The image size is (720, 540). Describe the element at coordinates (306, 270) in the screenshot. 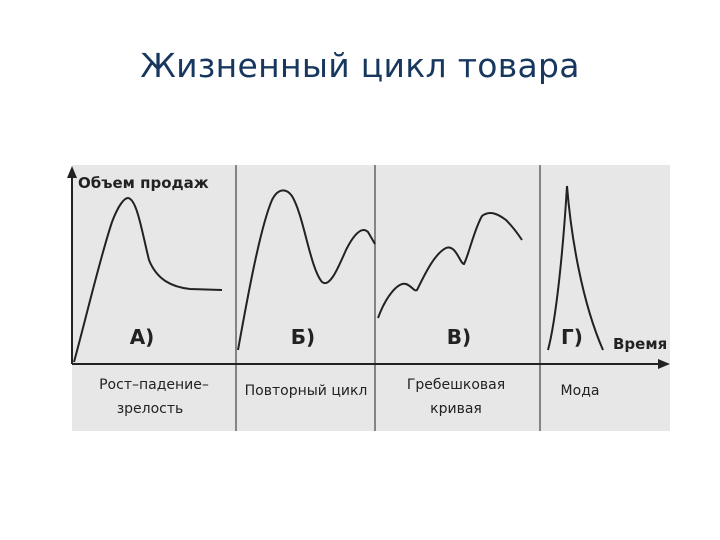

I see `curve-b-repeated-cycle` at that location.